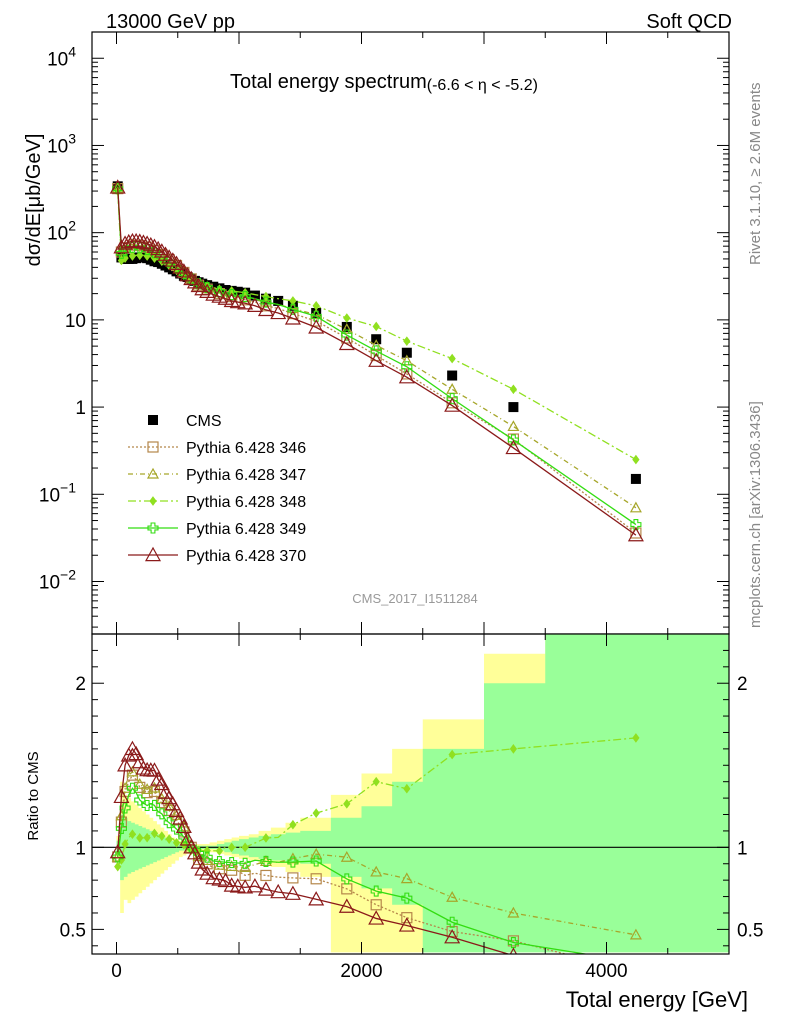  Describe the element at coordinates (755, 514) in the screenshot. I see `mcplots-label: mcplots.cern.ch [arXiv:1306.3436]` at that location.